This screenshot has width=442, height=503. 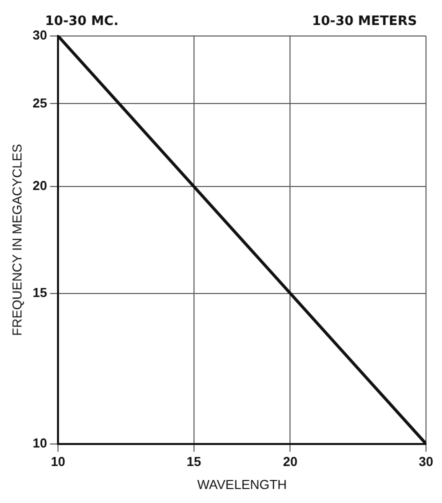 I want to click on x-tick-label: 20, so click(x=290, y=462).